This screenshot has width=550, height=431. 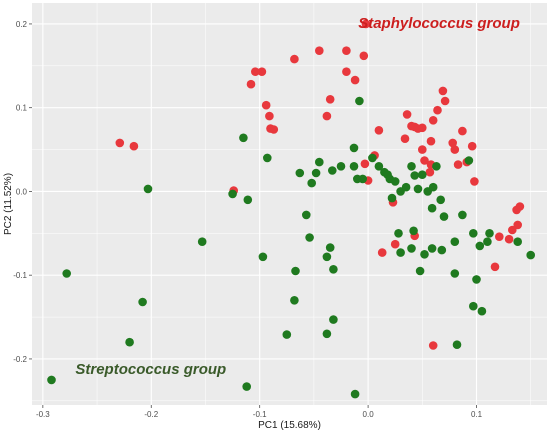 I want to click on x-tick-label: -0.2, so click(x=151, y=414).